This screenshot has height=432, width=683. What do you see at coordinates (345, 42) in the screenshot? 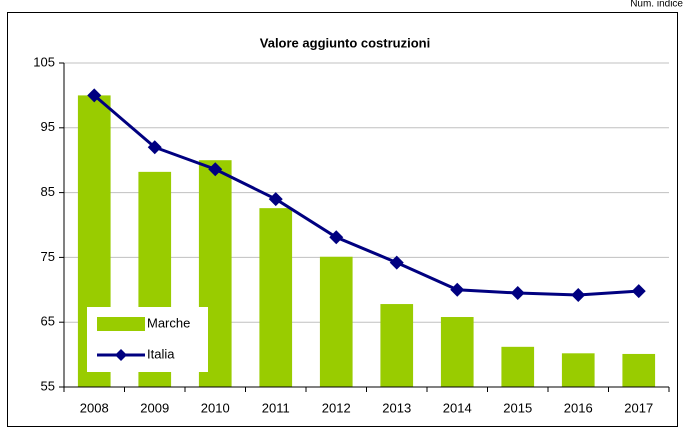
I see `chart-title: Valore aggiunto costruzioni` at bounding box center [345, 42].